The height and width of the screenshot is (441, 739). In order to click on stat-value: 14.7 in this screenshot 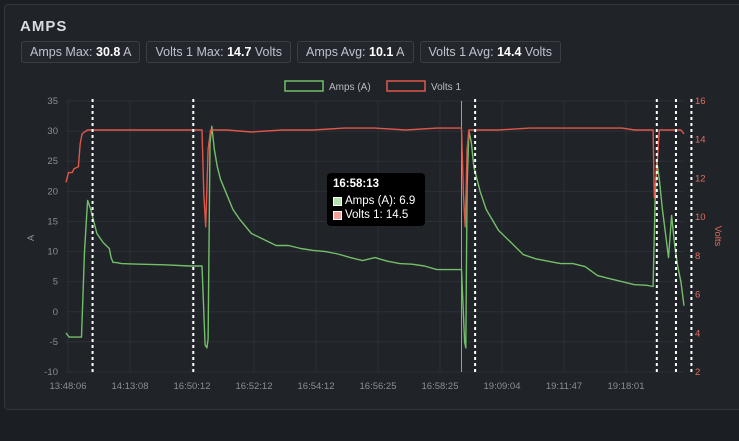, I will do `click(239, 52)`.